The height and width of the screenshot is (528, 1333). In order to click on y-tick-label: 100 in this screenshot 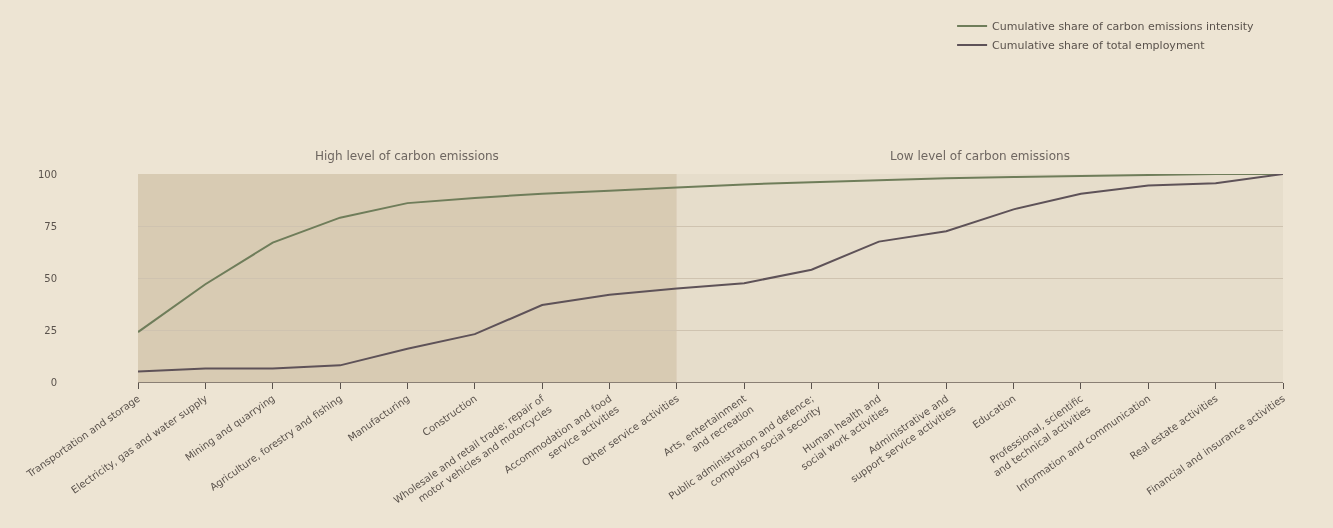, I will do `click(47, 174)`.